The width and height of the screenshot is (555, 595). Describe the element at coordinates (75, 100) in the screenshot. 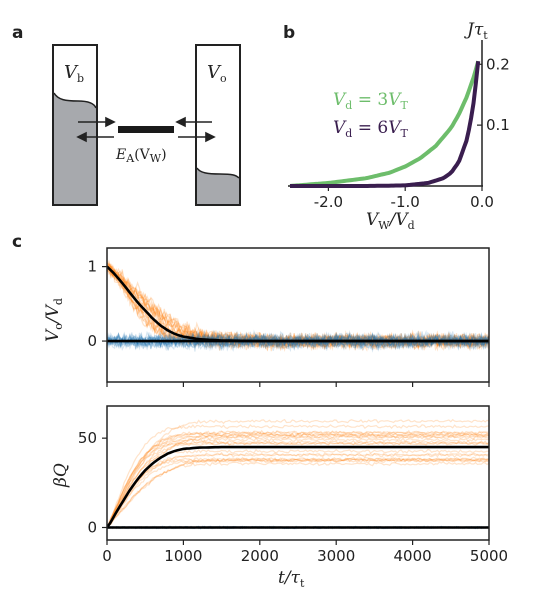

I see `left-fermi-edge` at that location.